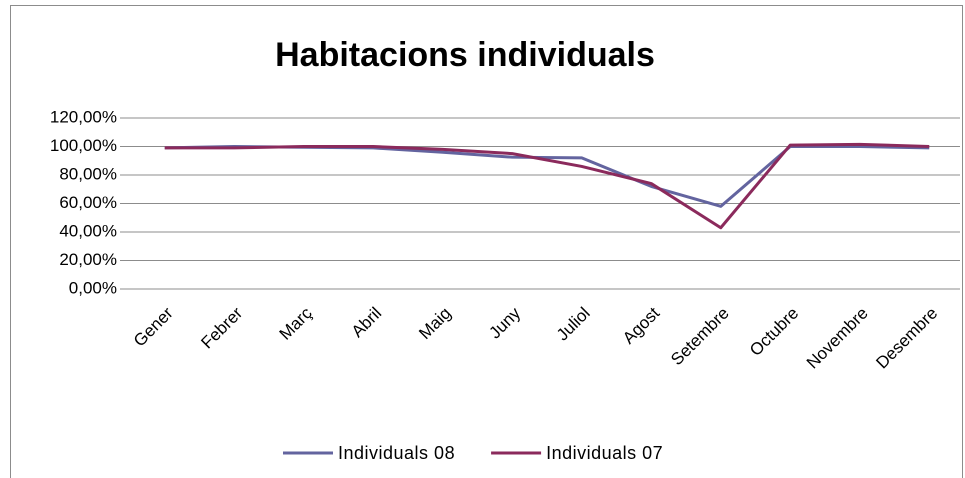 The image size is (965, 478). Describe the element at coordinates (604, 453) in the screenshot. I see `legend-label: Individuals 07` at that location.